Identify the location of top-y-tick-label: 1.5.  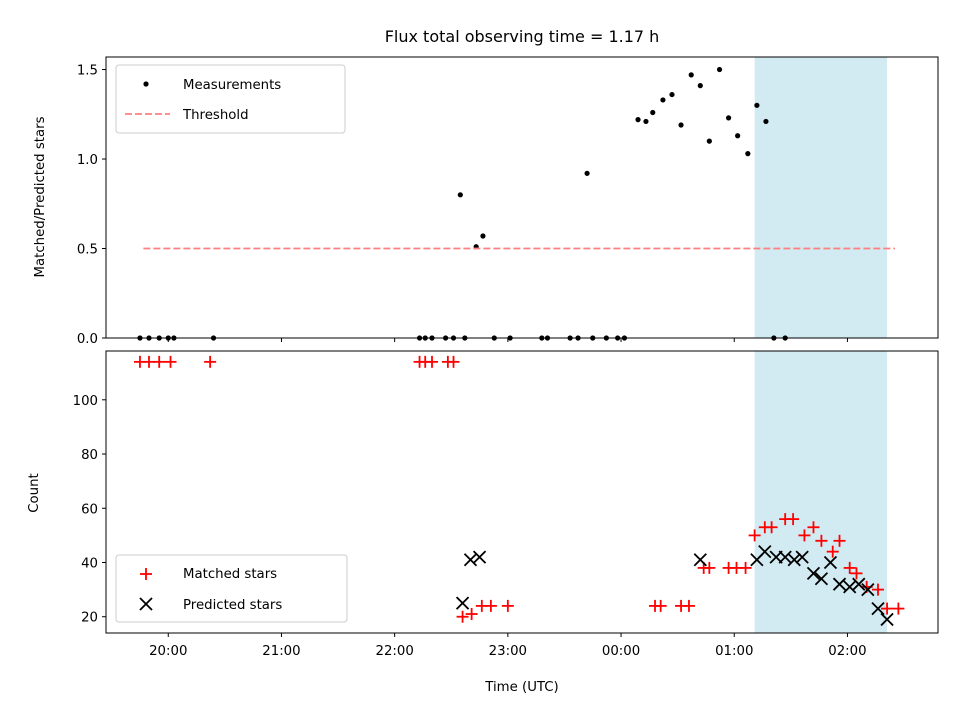
(87, 71).